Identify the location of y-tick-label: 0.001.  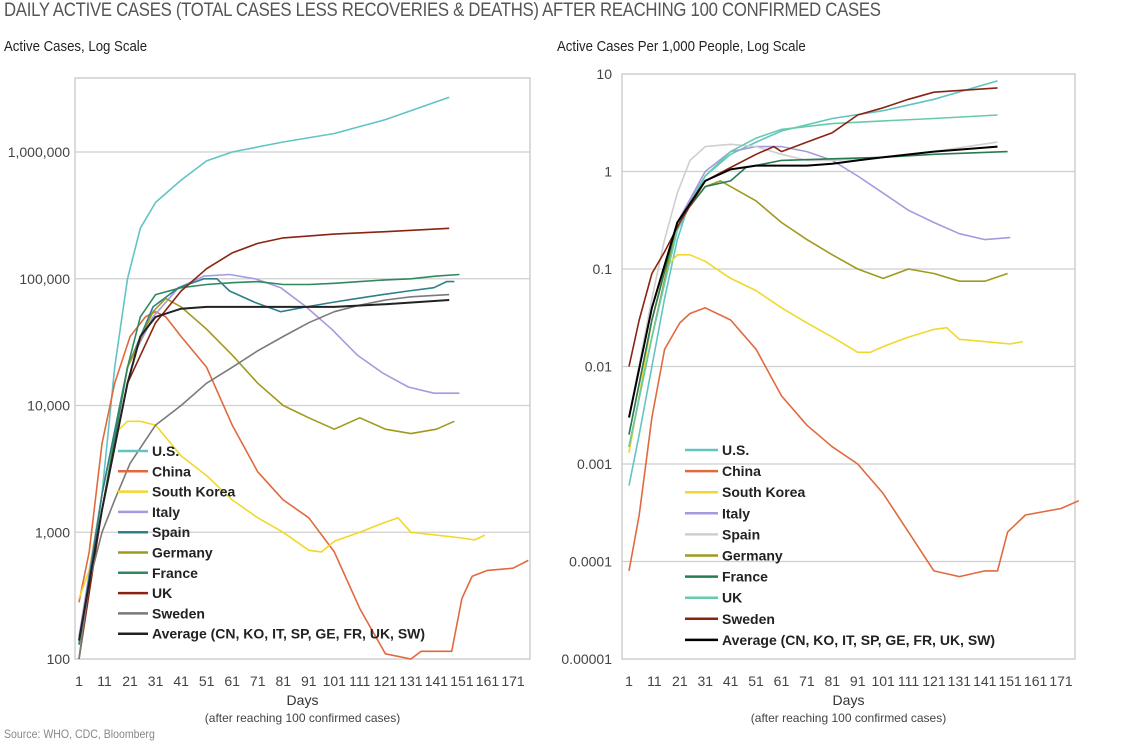
(594, 464).